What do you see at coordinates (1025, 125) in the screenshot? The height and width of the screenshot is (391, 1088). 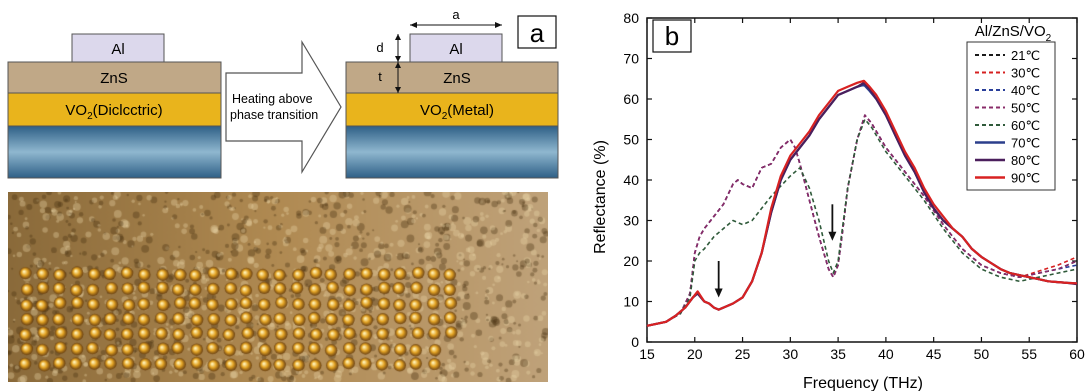 I see `legend-label-5: 60℃` at bounding box center [1025, 125].